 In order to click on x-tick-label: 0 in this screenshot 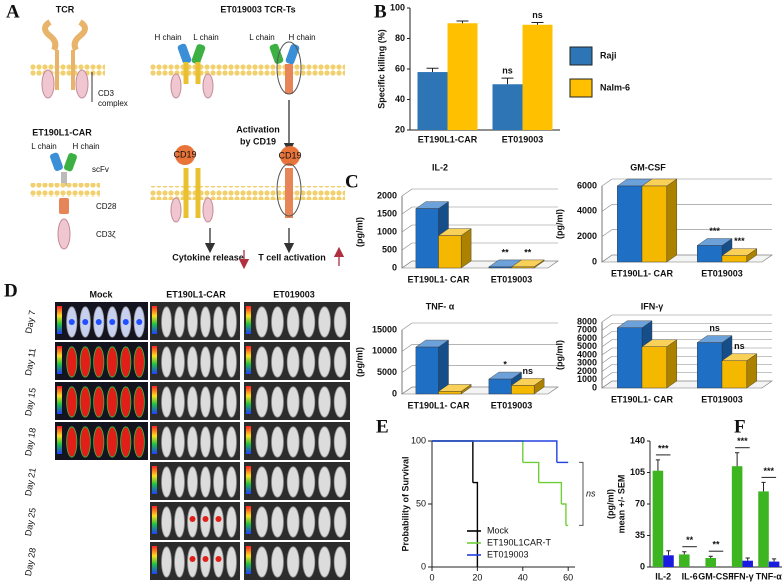, I will do `click(431, 577)`.